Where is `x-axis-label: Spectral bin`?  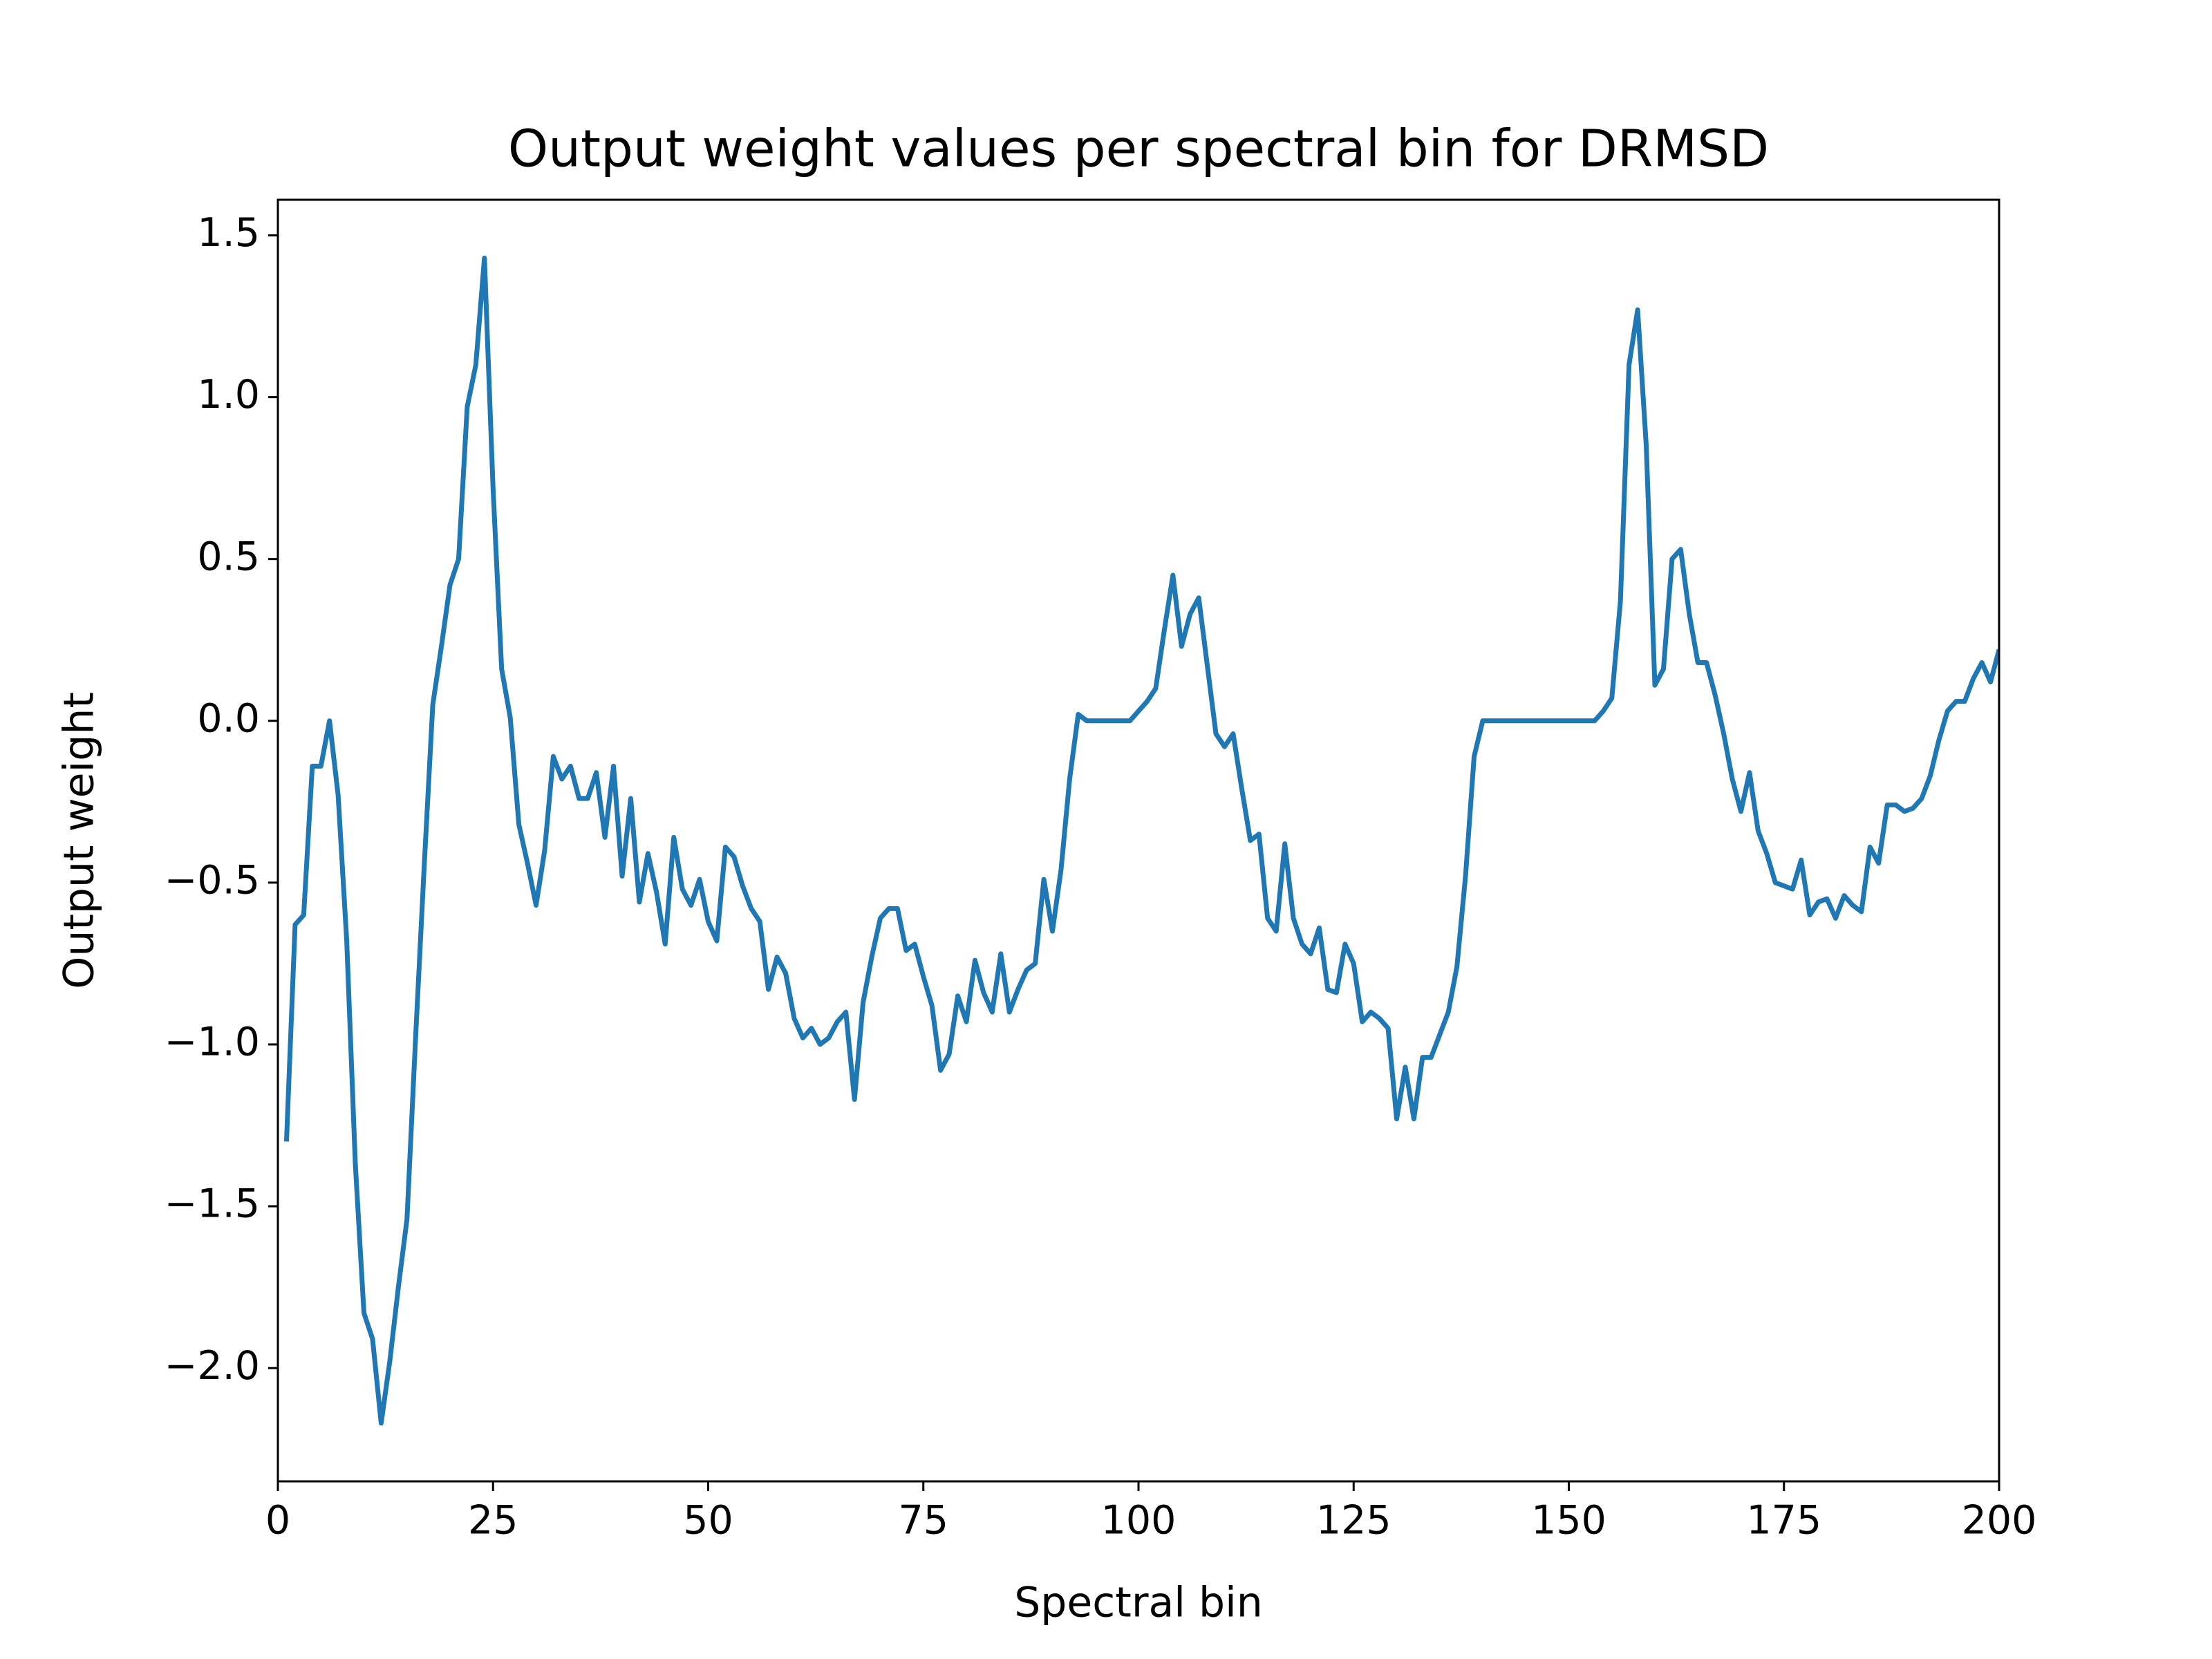 x-axis-label: Spectral bin is located at coordinates (1138, 1603).